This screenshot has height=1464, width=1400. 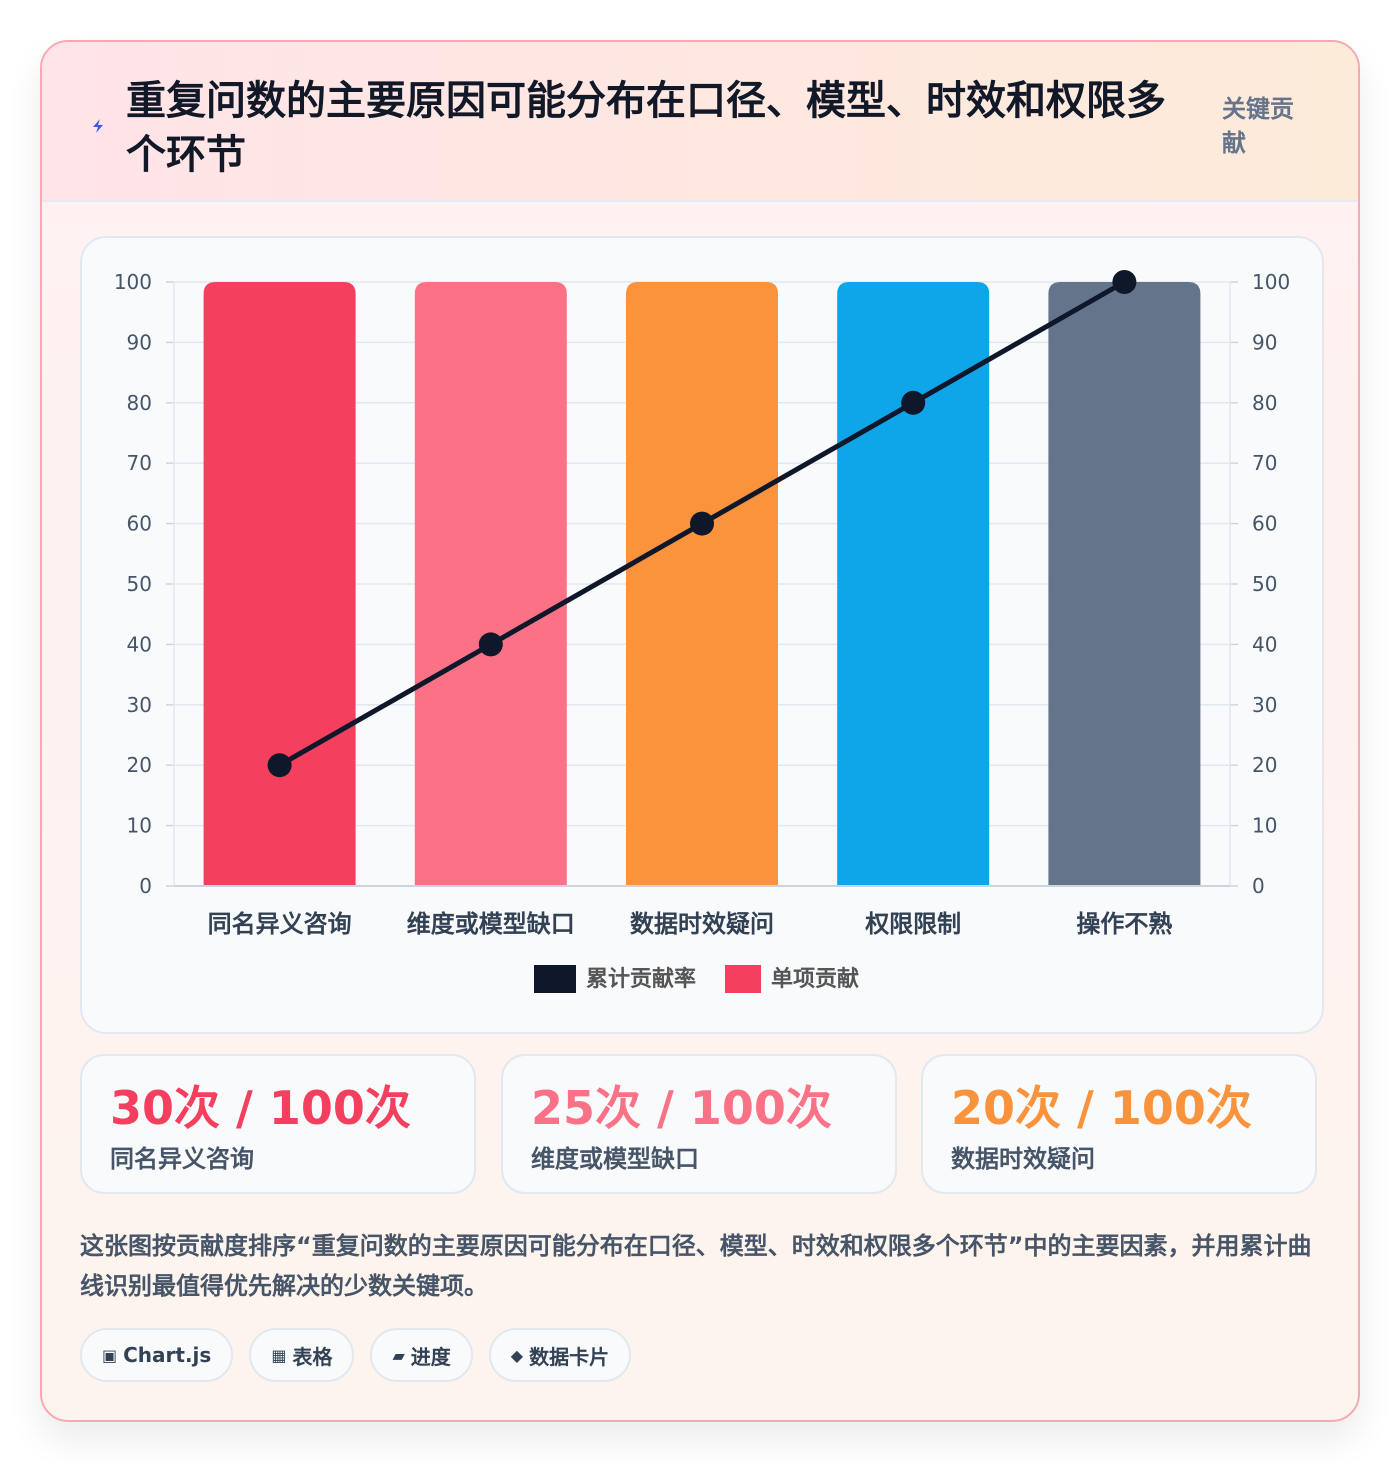 I want to click on header-tag: 关键贡献, so click(x=1258, y=126).